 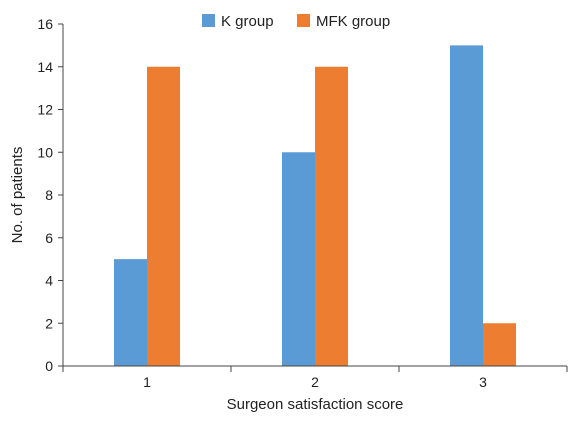 I want to click on legend: K group MFK group, so click(x=296, y=21).